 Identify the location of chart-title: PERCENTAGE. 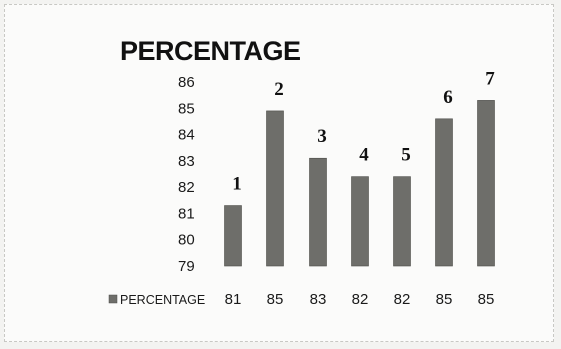
(210, 51).